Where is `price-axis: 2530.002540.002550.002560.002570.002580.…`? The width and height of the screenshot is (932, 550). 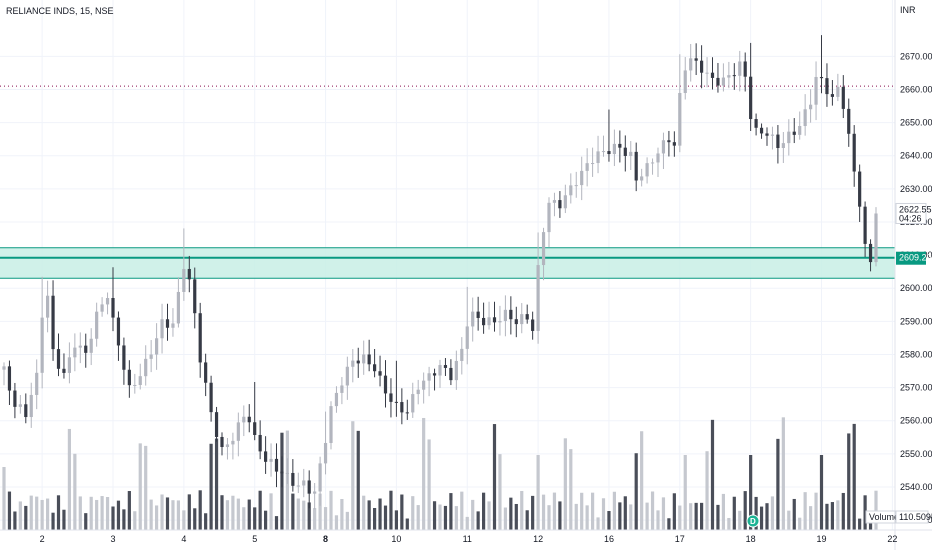
price-axis: 2530.002540.002550.002560.002570.002580.… is located at coordinates (913, 275).